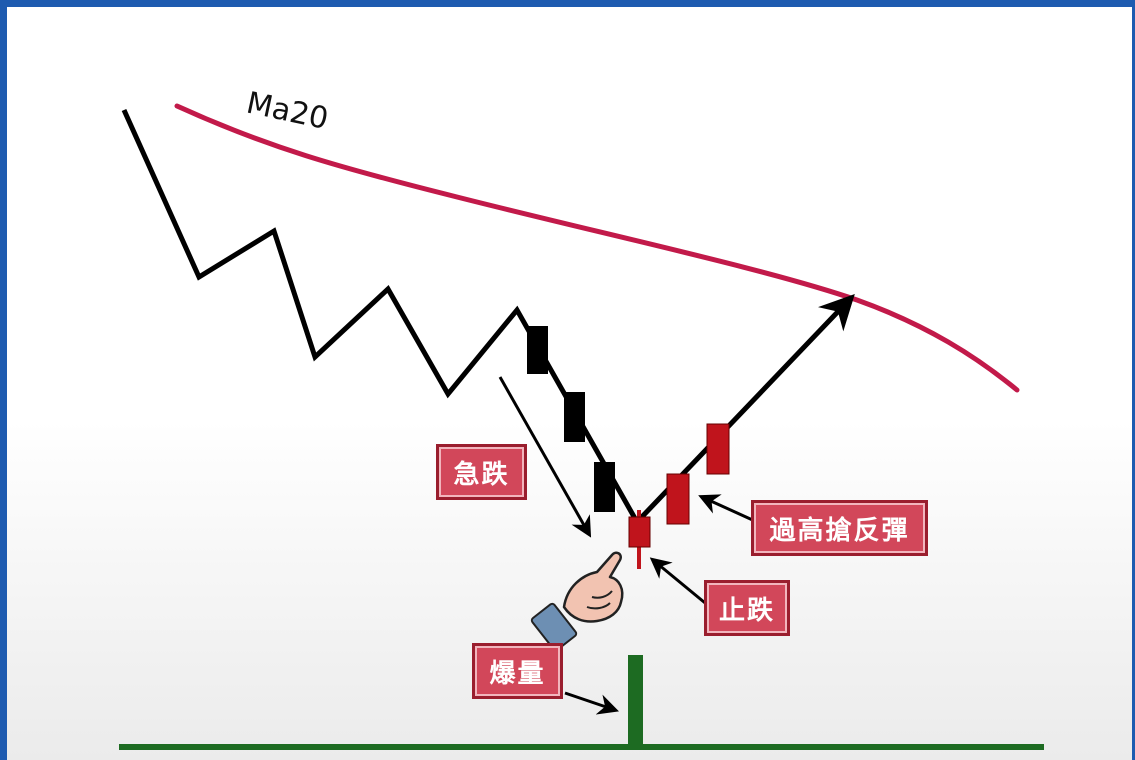 The image size is (1135, 760). I want to click on stop-fall-label: 止跌, so click(747, 608).